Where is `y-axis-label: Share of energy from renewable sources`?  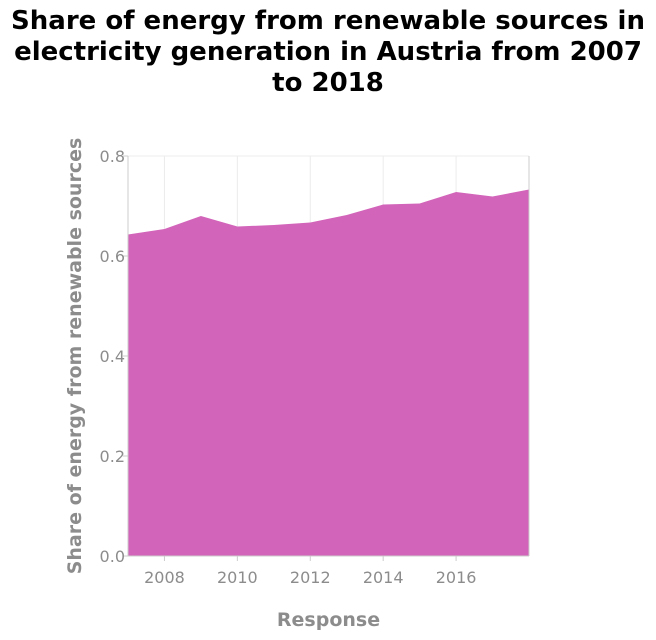
y-axis-label: Share of energy from renewable sources is located at coordinates (75, 356).